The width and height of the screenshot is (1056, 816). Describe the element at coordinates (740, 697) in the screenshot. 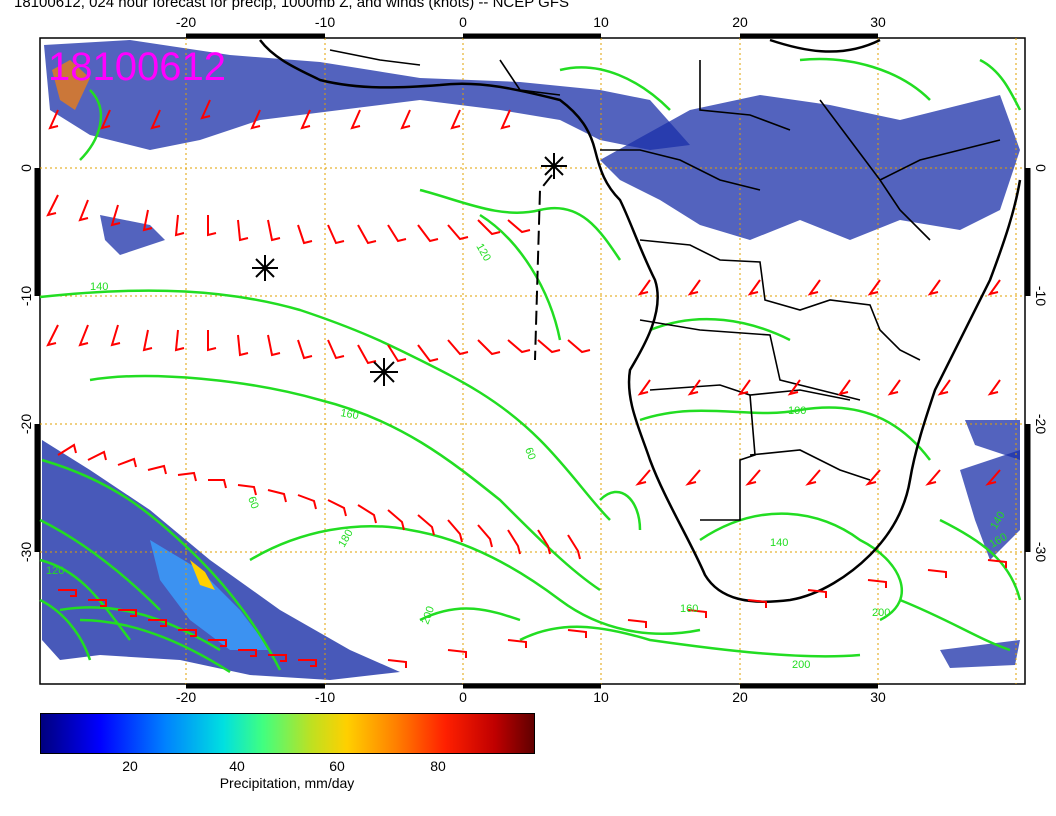

I see `lon-tick-bottom: 20` at that location.